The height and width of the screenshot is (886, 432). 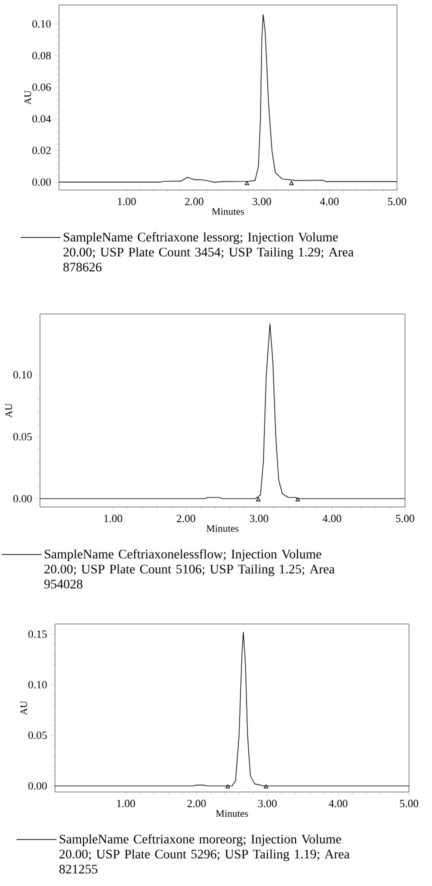 I want to click on legend-label: SampleName Ceftriaxonelessflow; Injection Volume 20.00; USP Plate Count 5106; USP Tailing 1.25; Area 954028, so click(x=189, y=568).